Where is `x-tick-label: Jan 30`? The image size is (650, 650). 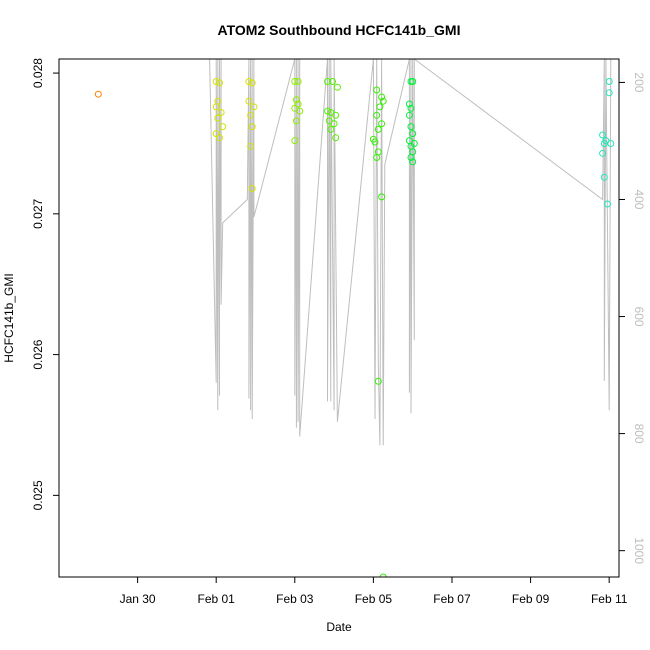 x-tick-label: Jan 30 is located at coordinates (138, 599).